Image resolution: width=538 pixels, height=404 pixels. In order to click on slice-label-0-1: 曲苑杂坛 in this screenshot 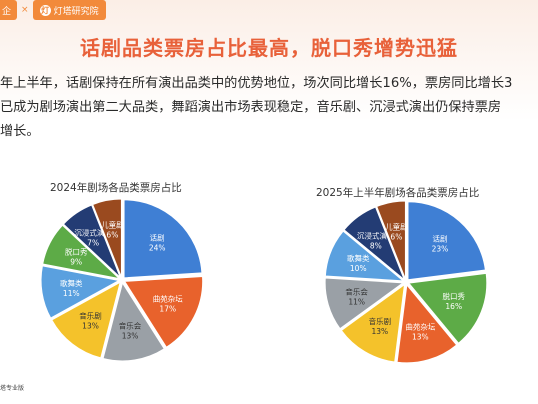, I will do `click(168, 298)`.